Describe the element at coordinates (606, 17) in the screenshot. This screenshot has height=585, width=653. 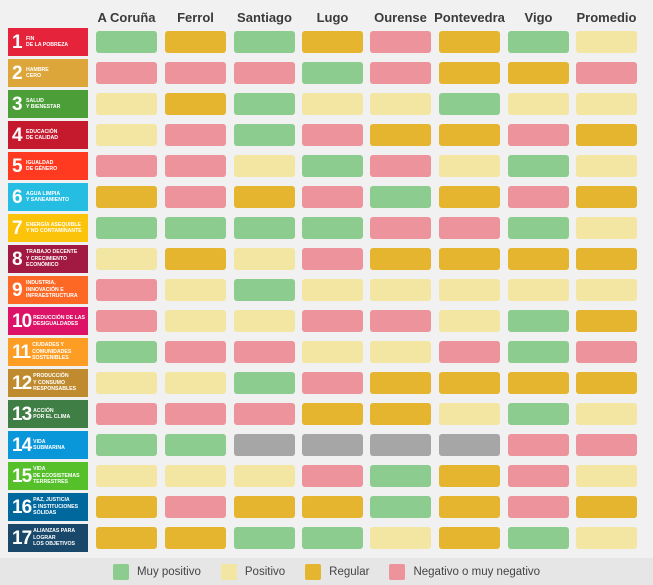
I see `column-header: Promedio` at that location.